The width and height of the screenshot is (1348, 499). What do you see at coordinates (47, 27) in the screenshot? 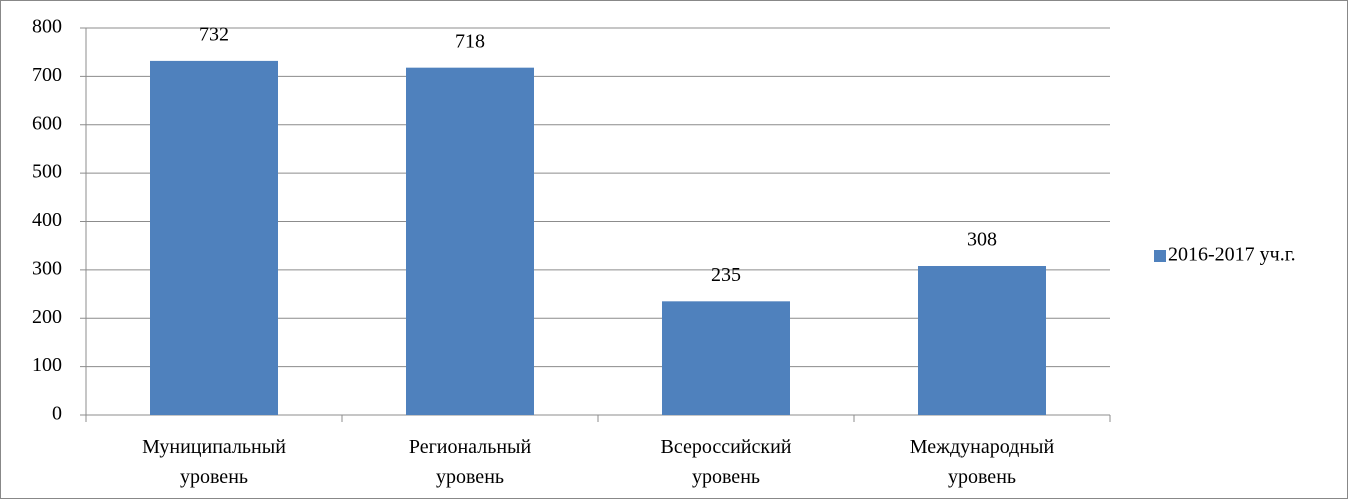
I see `y-tick-label: 800` at bounding box center [47, 27].